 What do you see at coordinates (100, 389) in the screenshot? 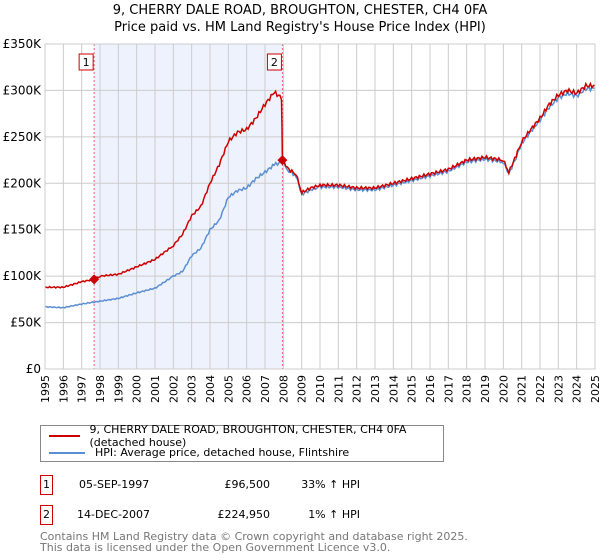
I see `x-tick-label: 1998` at bounding box center [100, 389].